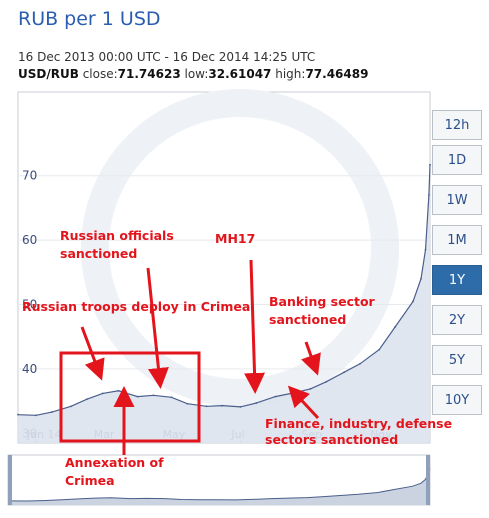  Describe the element at coordinates (29, 176) in the screenshot. I see `y-tick-label: 70` at that location.